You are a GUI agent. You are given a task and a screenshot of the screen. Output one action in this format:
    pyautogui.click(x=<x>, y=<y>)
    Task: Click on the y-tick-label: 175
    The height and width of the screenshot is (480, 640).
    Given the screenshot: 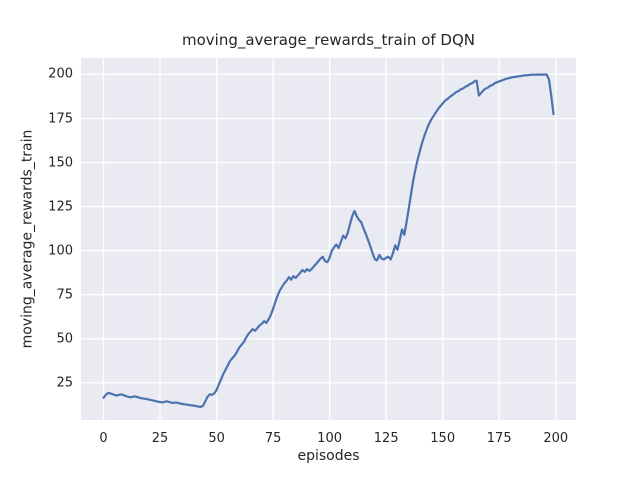 What is the action you would take?
    pyautogui.click(x=60, y=118)
    